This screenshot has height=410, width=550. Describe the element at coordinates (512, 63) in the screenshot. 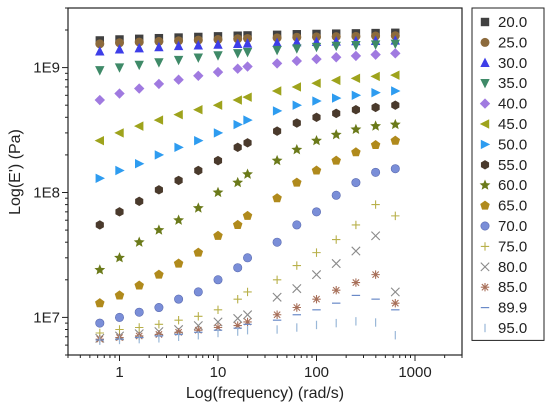

I see `legend-label: 30.0` at that location.